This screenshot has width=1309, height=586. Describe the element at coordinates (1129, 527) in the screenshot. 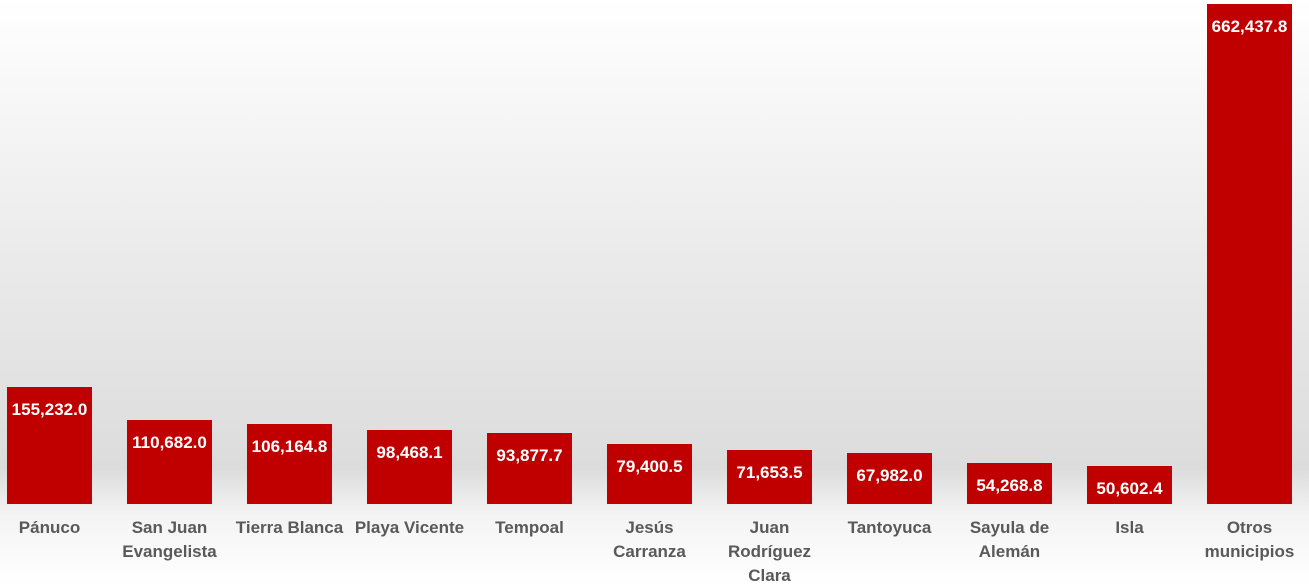

I see `x-tick-label: Isla` at that location.